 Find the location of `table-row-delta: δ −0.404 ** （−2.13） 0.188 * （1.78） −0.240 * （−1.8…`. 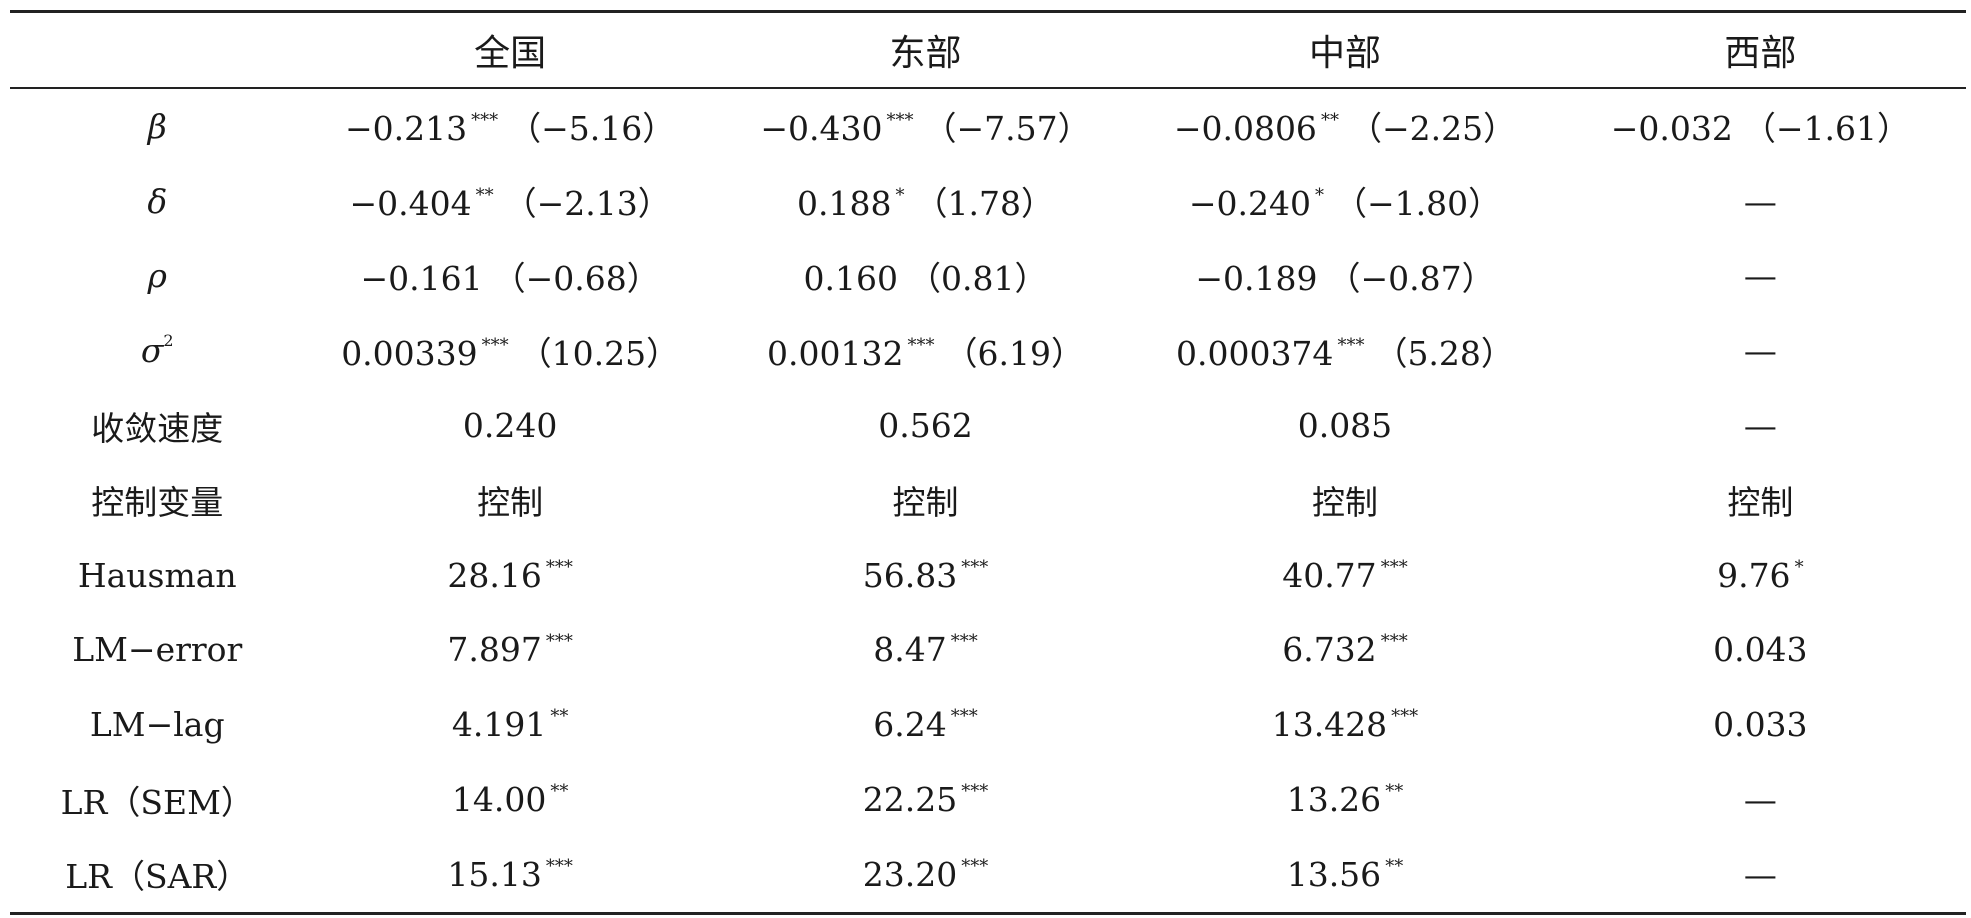

table-row-delta: δ −0.404 ** （−2.13） 0.188 * （1.78） −0.240 * （−1.8… is located at coordinates (988, 201).